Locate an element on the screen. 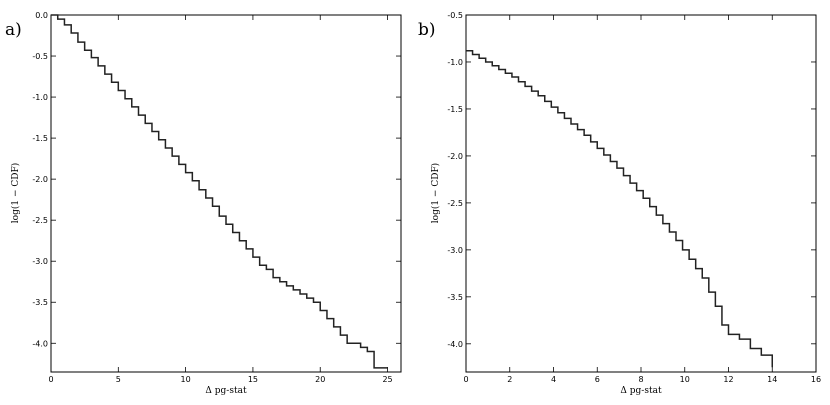  panel-b-y-tick-label: -1.5 is located at coordinates (455, 109).